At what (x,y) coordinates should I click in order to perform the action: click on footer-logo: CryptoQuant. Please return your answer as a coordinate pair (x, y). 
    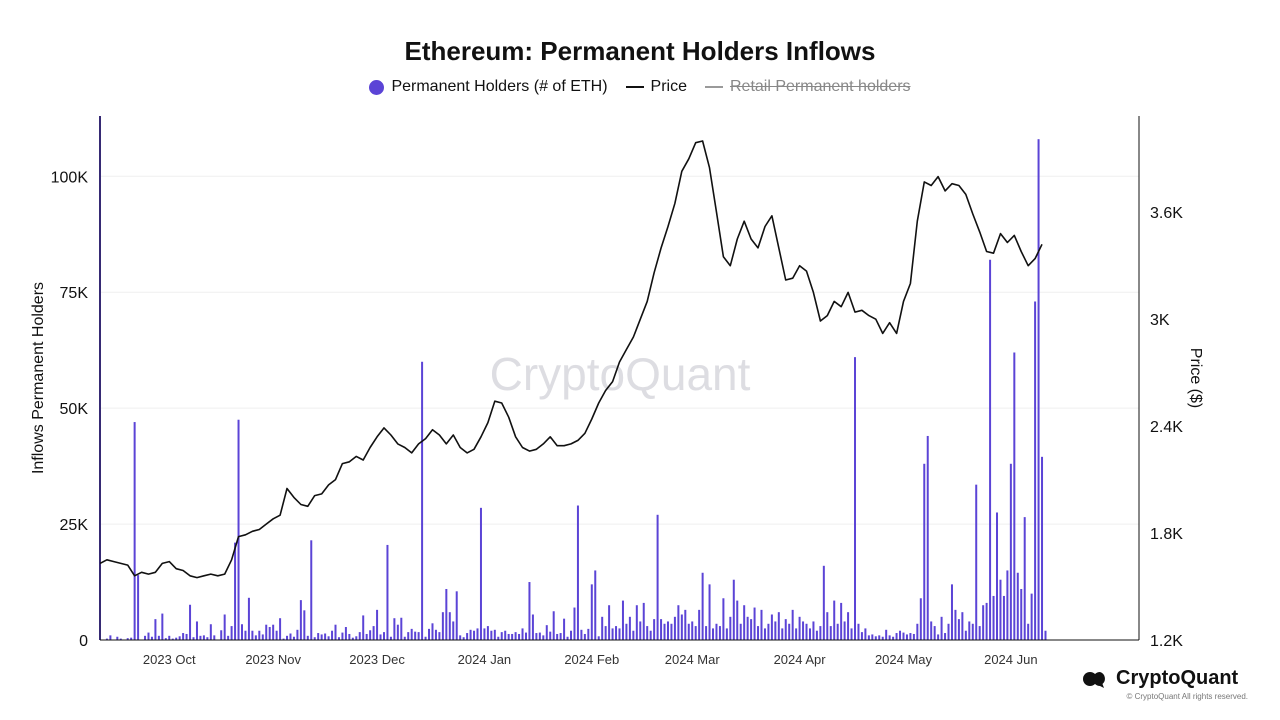
    Looking at the image, I should click on (1160, 678).